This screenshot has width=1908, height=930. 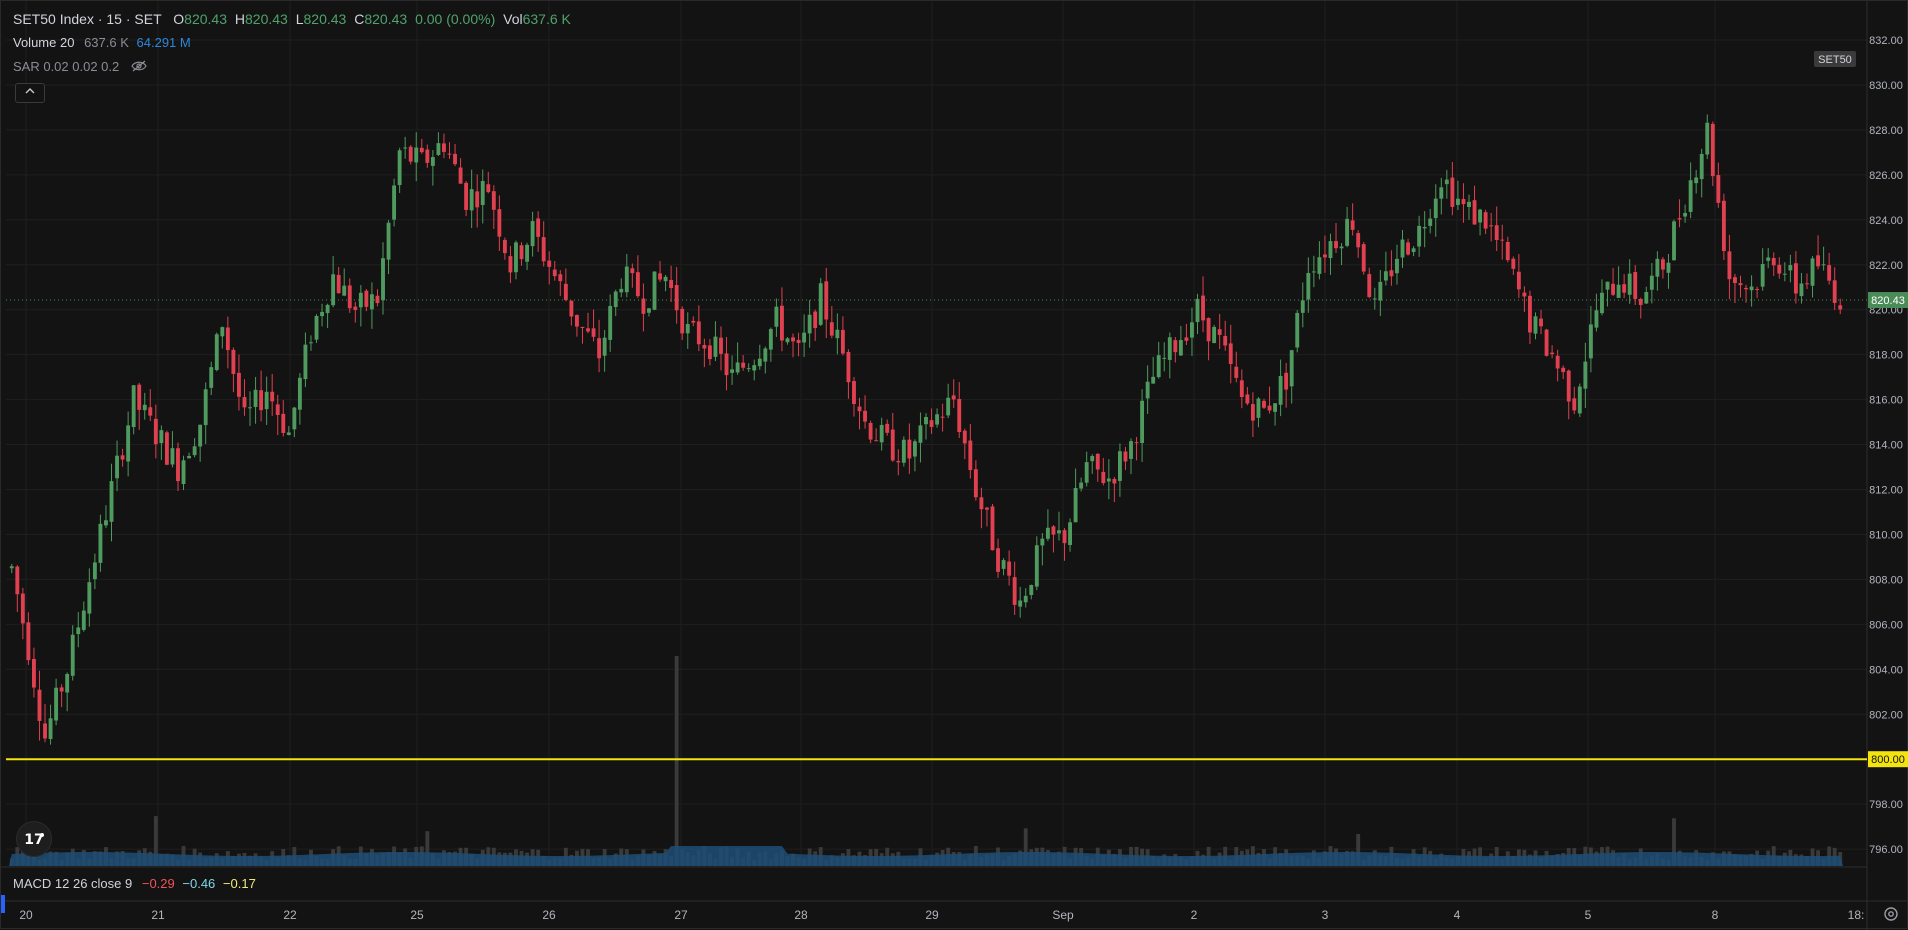 What do you see at coordinates (1886, 266) in the screenshot?
I see `y-tick-label: 822.00` at bounding box center [1886, 266].